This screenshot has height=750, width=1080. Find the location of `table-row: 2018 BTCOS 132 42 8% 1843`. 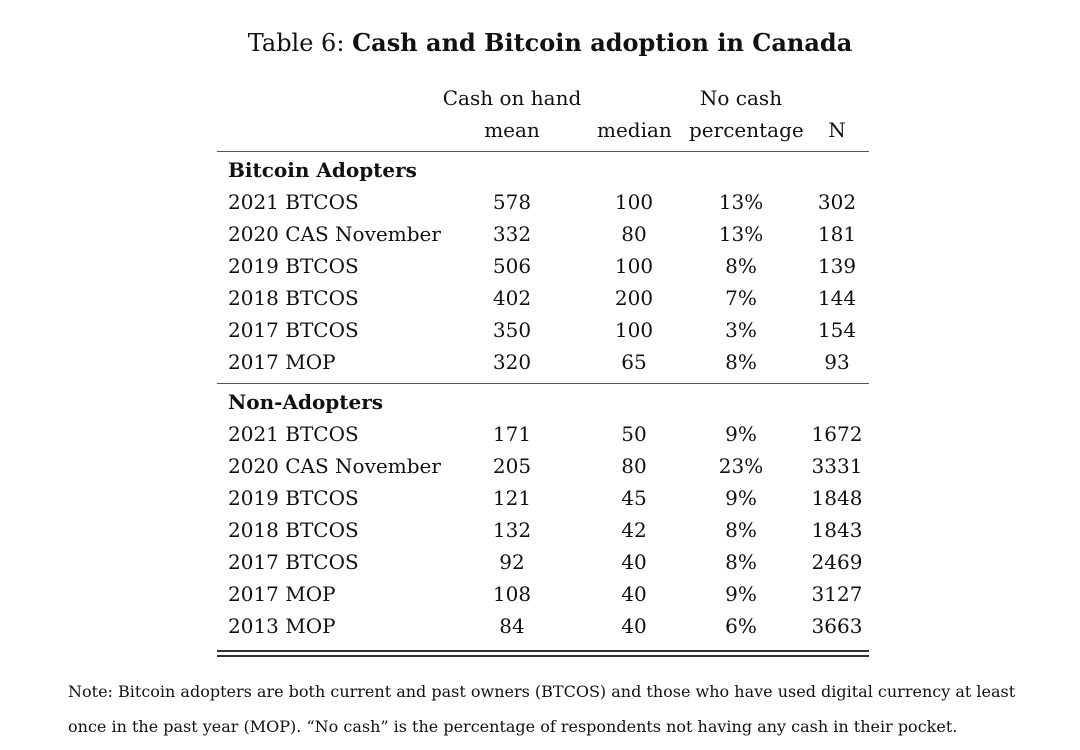

table-row: 2018 BTCOS 132 42 8% 1843 is located at coordinates (543, 530).